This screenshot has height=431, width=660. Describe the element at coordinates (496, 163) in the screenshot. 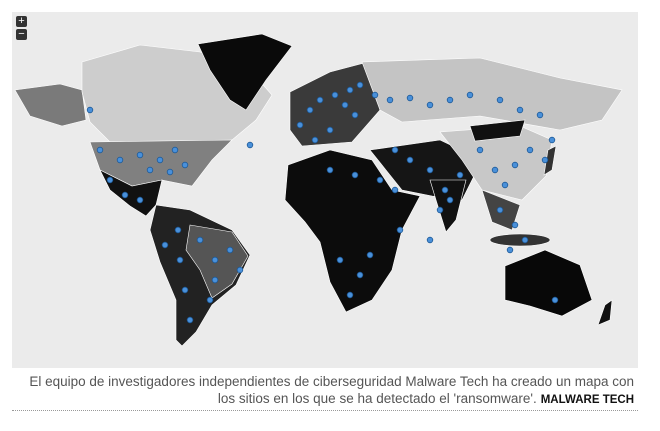

I see `china` at that location.